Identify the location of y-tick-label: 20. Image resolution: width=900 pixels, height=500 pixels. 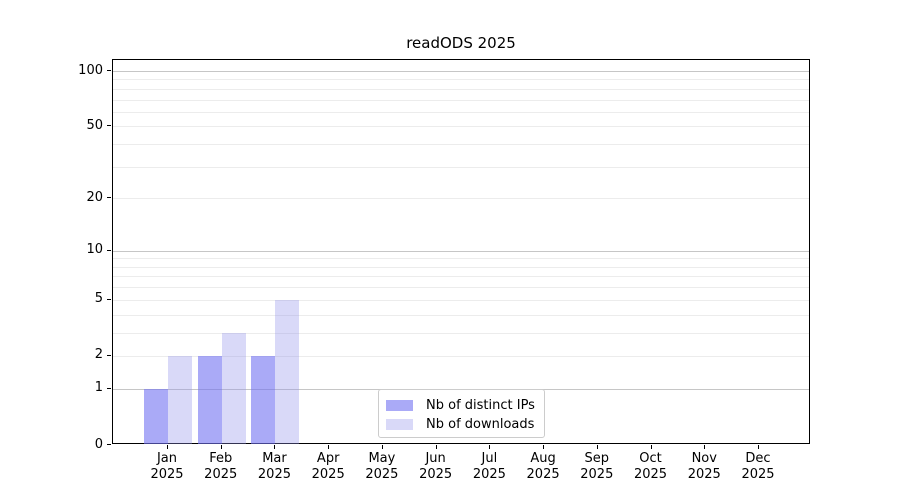
(94, 197).